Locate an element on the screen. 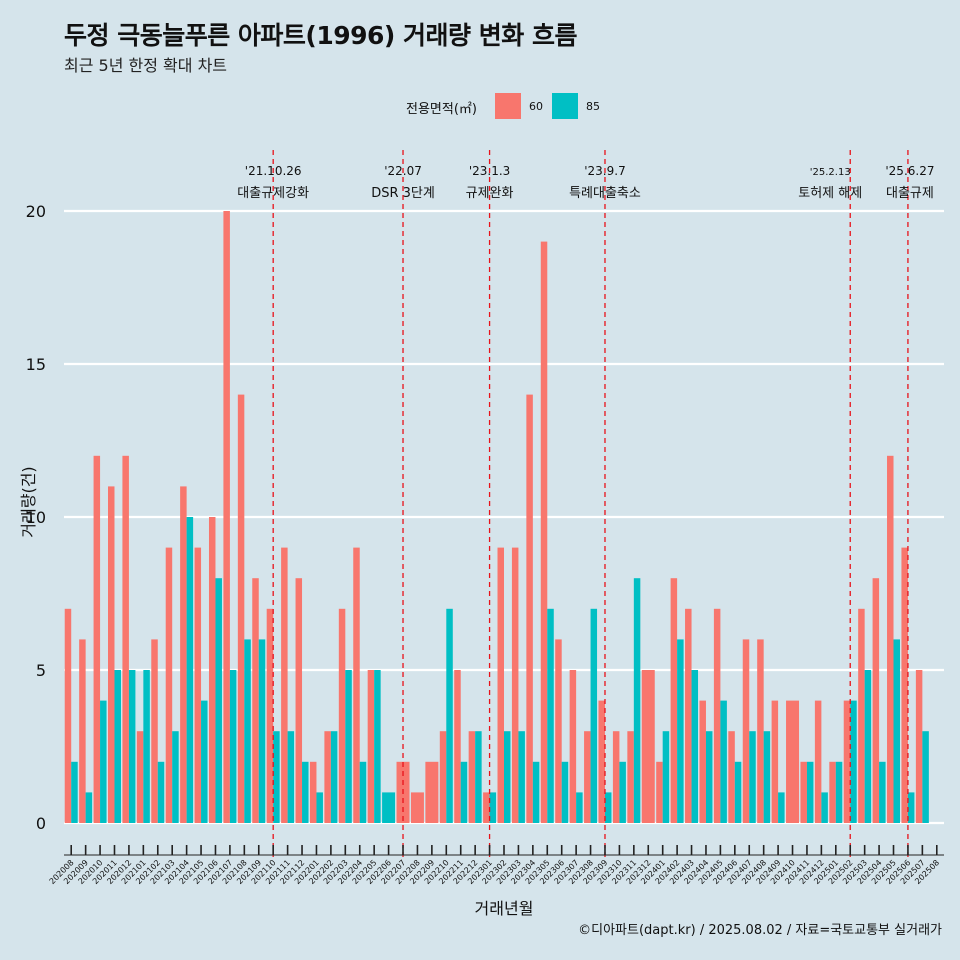 This screenshot has height=960, width=960. event-label: 토허제 해제 is located at coordinates (830, 193).